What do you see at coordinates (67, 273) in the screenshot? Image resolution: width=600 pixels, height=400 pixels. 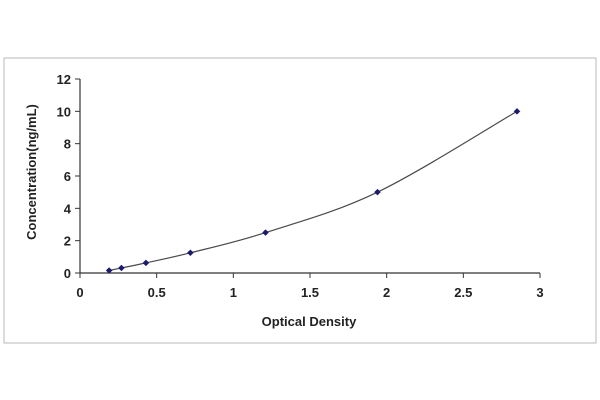 I see `y-tick-label: 0` at bounding box center [67, 273].